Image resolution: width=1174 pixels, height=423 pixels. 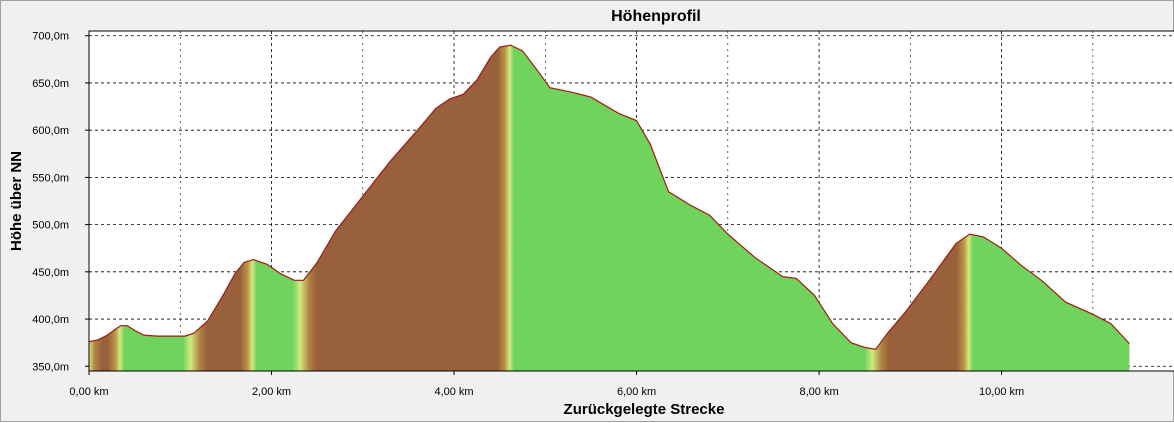 What do you see at coordinates (50, 131) in the screenshot?
I see `y-tick-label-5: 600,0m` at bounding box center [50, 131].